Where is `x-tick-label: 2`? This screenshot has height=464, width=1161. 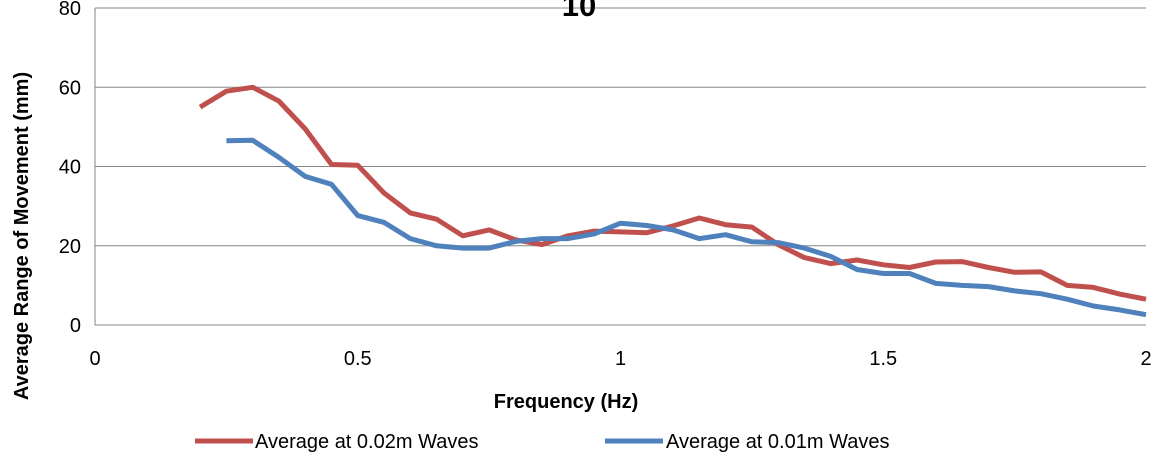
x-tick-label: 2 is located at coordinates (1145, 359).